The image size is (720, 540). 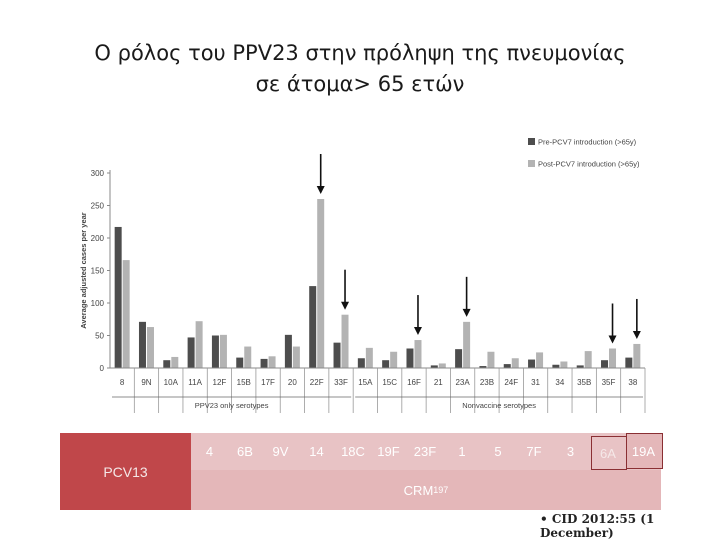 I want to click on arrowhead-23a, so click(x=466, y=312).